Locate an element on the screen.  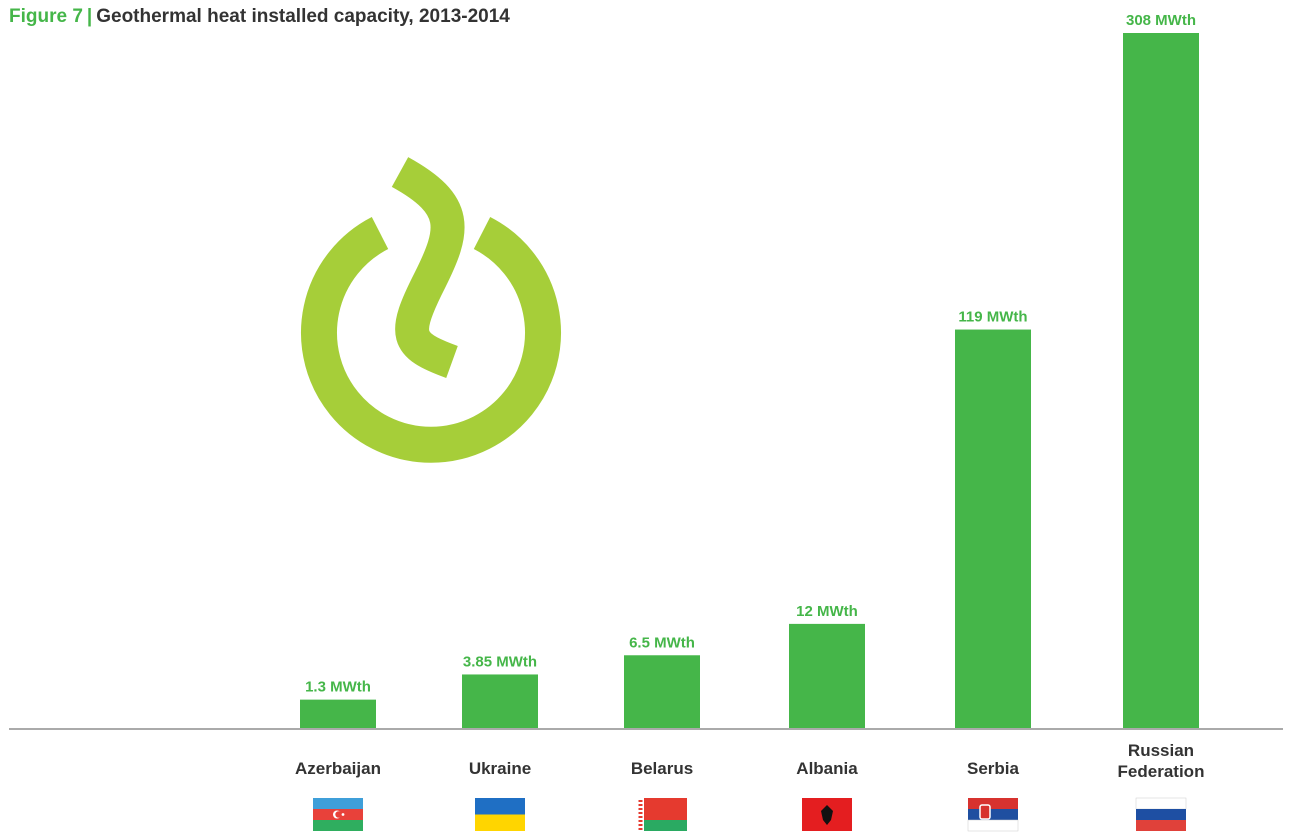
flags-layer is located at coordinates (750, 814).